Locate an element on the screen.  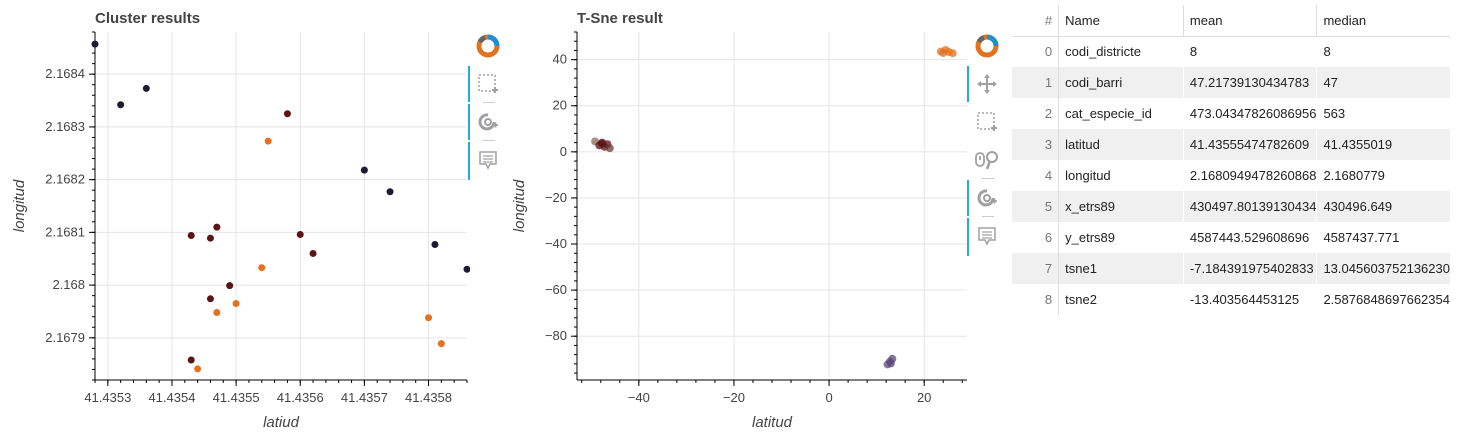
cell-mean: 4587443.529608696 is located at coordinates (1249, 237).